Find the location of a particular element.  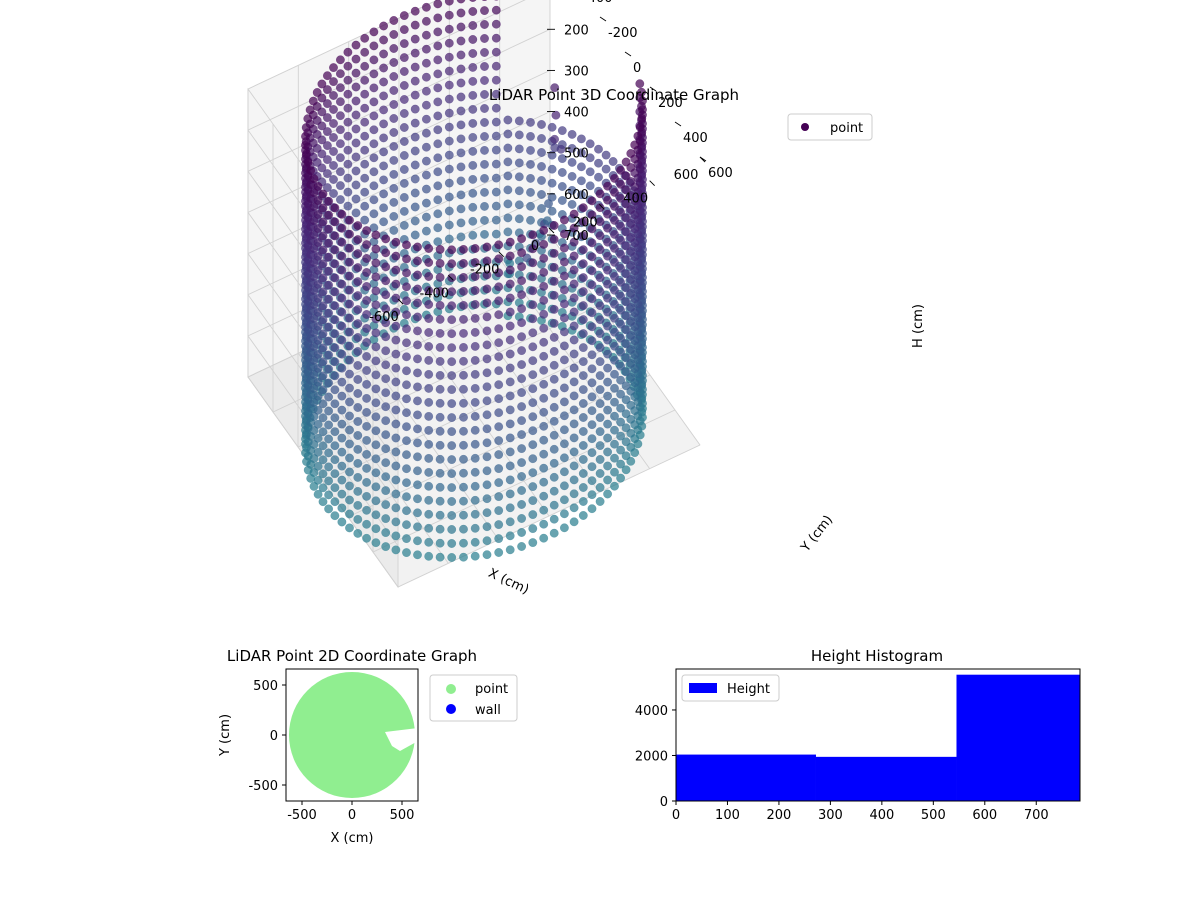

point-disc-2d is located at coordinates (352, 735).